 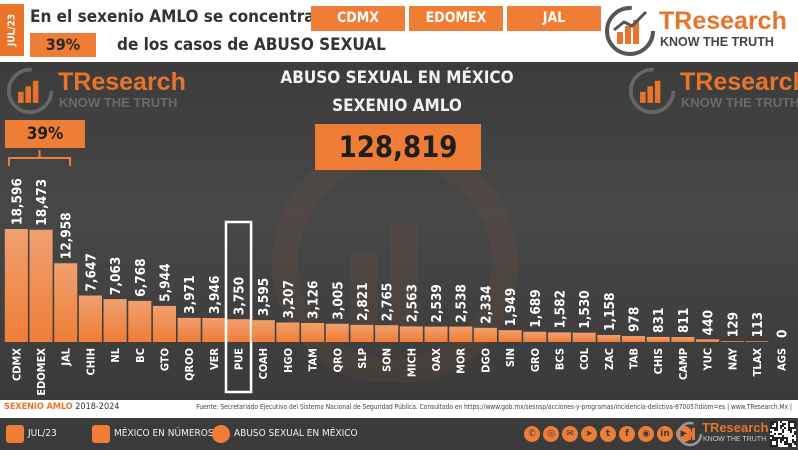 What do you see at coordinates (412, 303) in the screenshot?
I see `value-label-mich: 2,563` at bounding box center [412, 303].